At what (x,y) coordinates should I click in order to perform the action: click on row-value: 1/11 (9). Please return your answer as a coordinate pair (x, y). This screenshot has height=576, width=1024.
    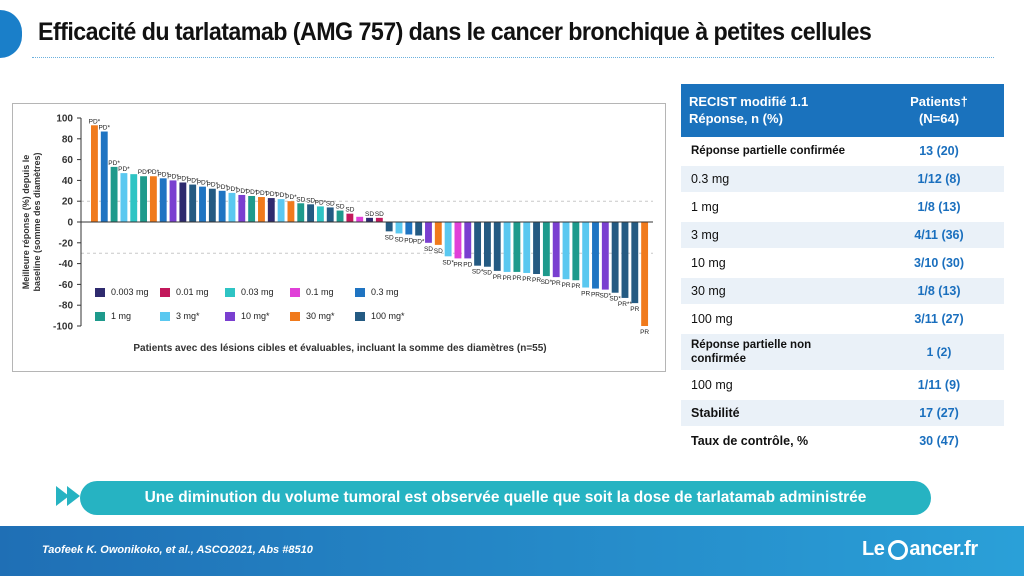
    Looking at the image, I should click on (939, 385).